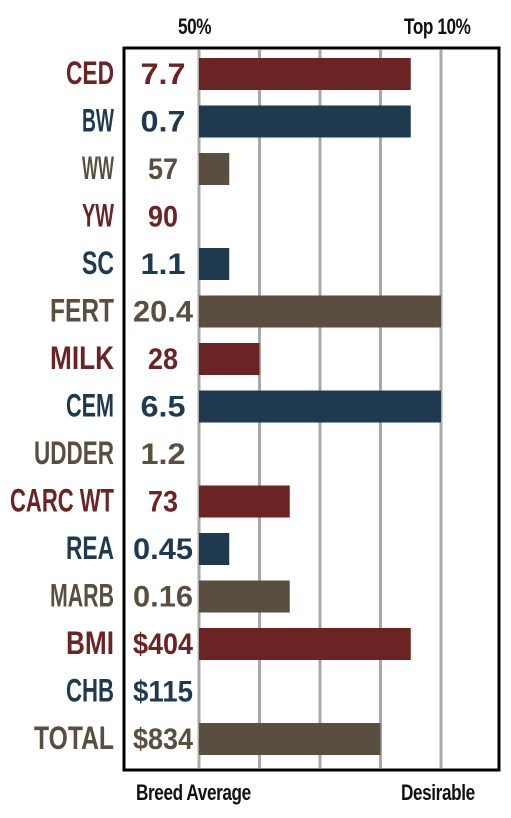  I want to click on bar-ww, so click(214, 169).